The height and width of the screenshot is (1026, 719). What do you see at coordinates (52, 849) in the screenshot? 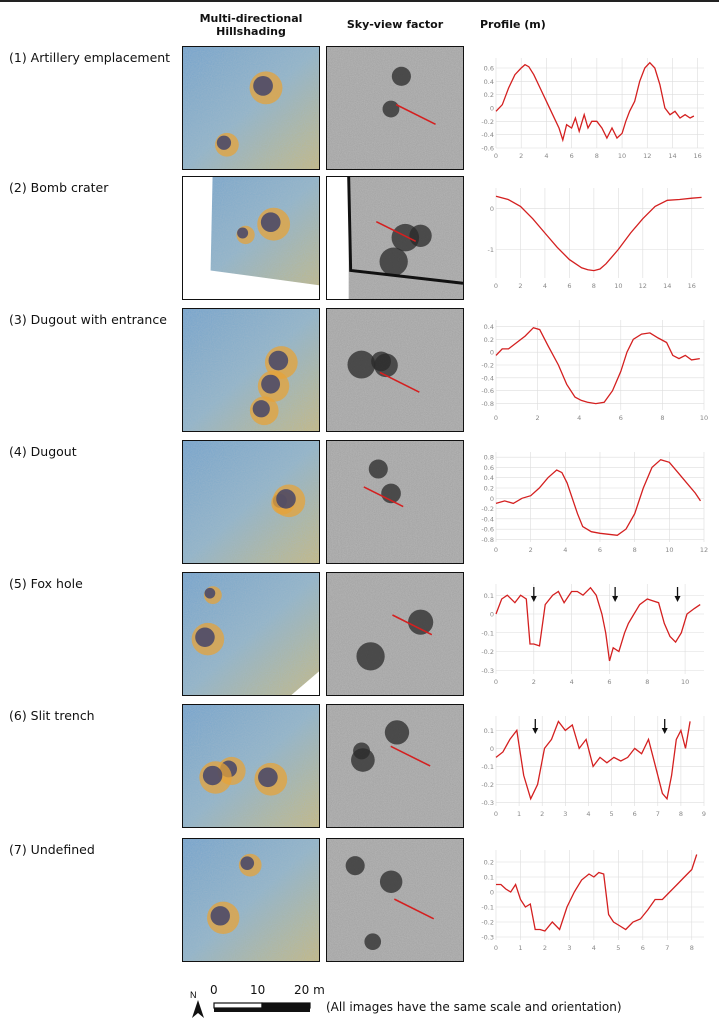
I see `row-label: (7) Undefined` at bounding box center [52, 849].